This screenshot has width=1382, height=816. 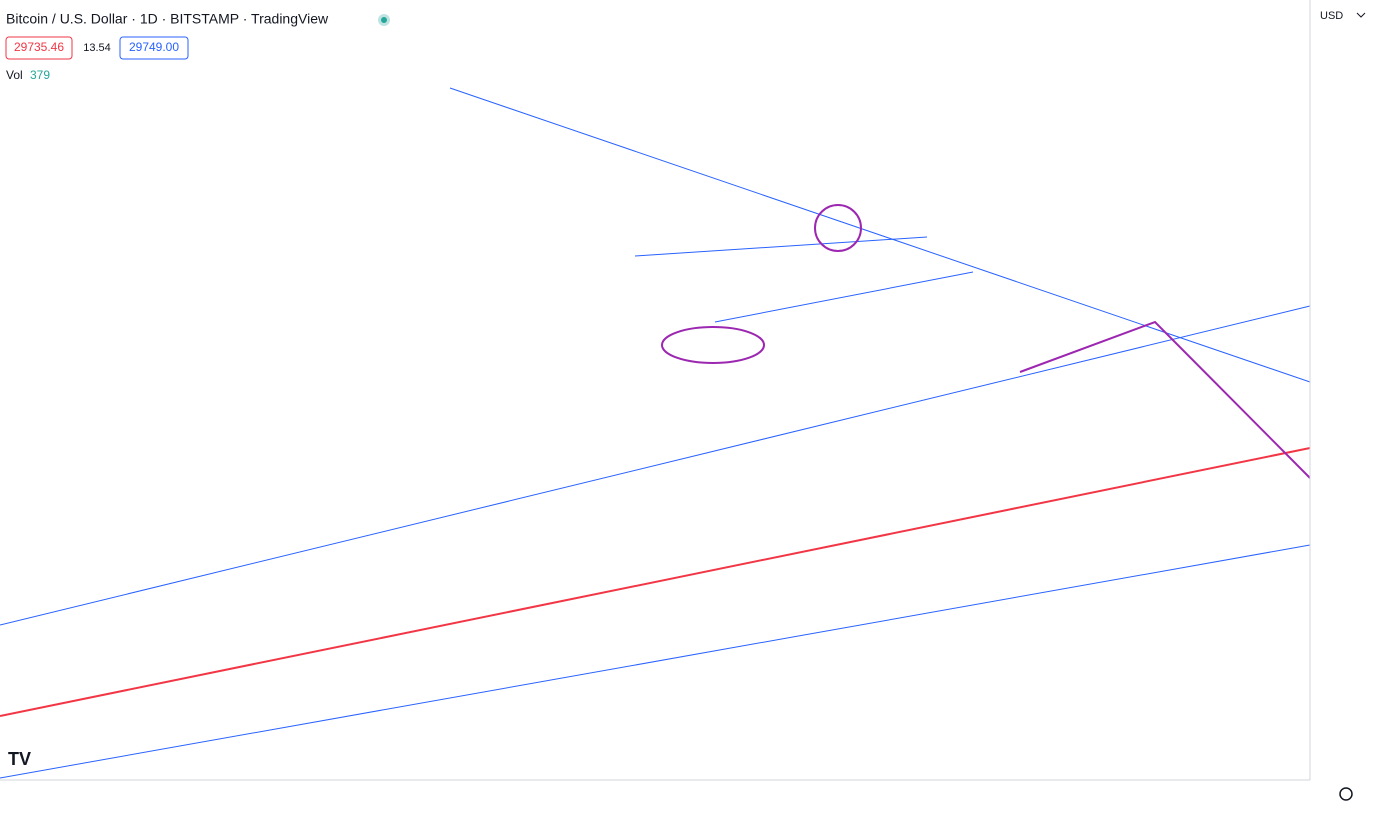 What do you see at coordinates (1165, 399) in the screenshot?
I see `projection-path` at bounding box center [1165, 399].